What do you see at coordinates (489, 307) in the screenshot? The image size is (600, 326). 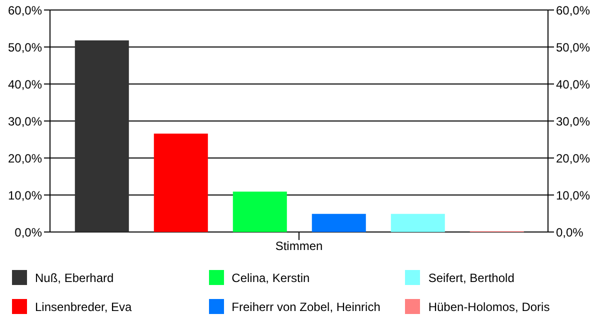 I see `legend-label: Hüben-Holomos, Doris` at bounding box center [489, 307].